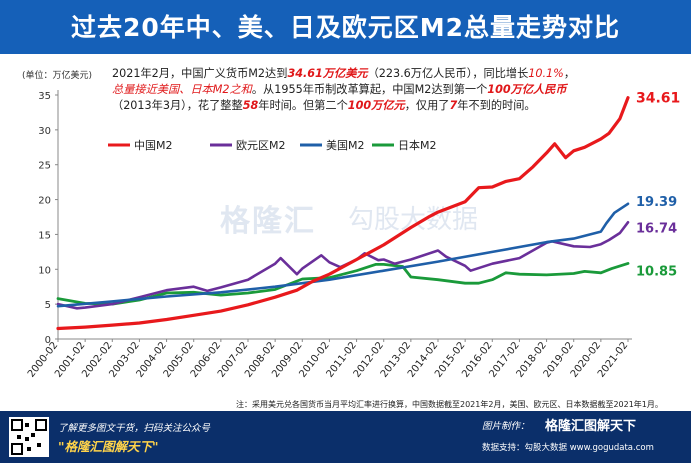 The height and width of the screenshot is (463, 691). Describe the element at coordinates (343, 283) in the screenshot. I see `series-line-japan` at that location.